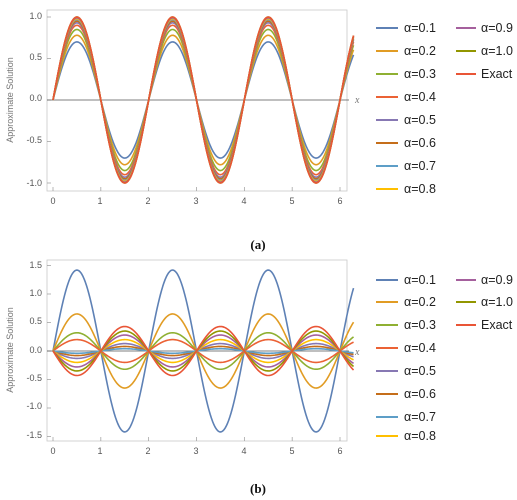  I want to click on caption-b: (b), so click(258, 488).